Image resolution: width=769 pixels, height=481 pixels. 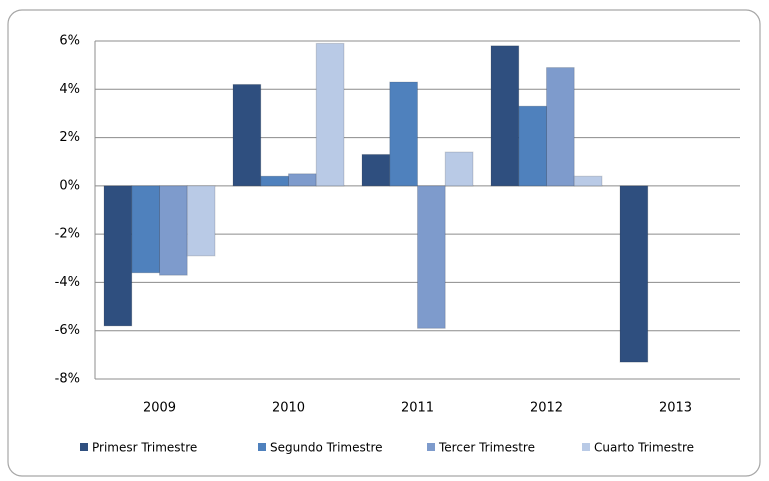 What do you see at coordinates (486, 448) in the screenshot?
I see `legend-label: Tercer Trimestre` at bounding box center [486, 448].